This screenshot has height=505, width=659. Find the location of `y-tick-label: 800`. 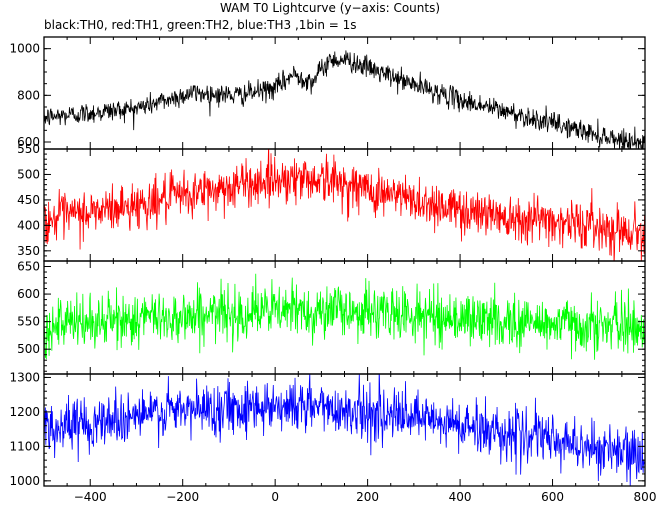

y-tick-label: 800 is located at coordinates (28, 95).